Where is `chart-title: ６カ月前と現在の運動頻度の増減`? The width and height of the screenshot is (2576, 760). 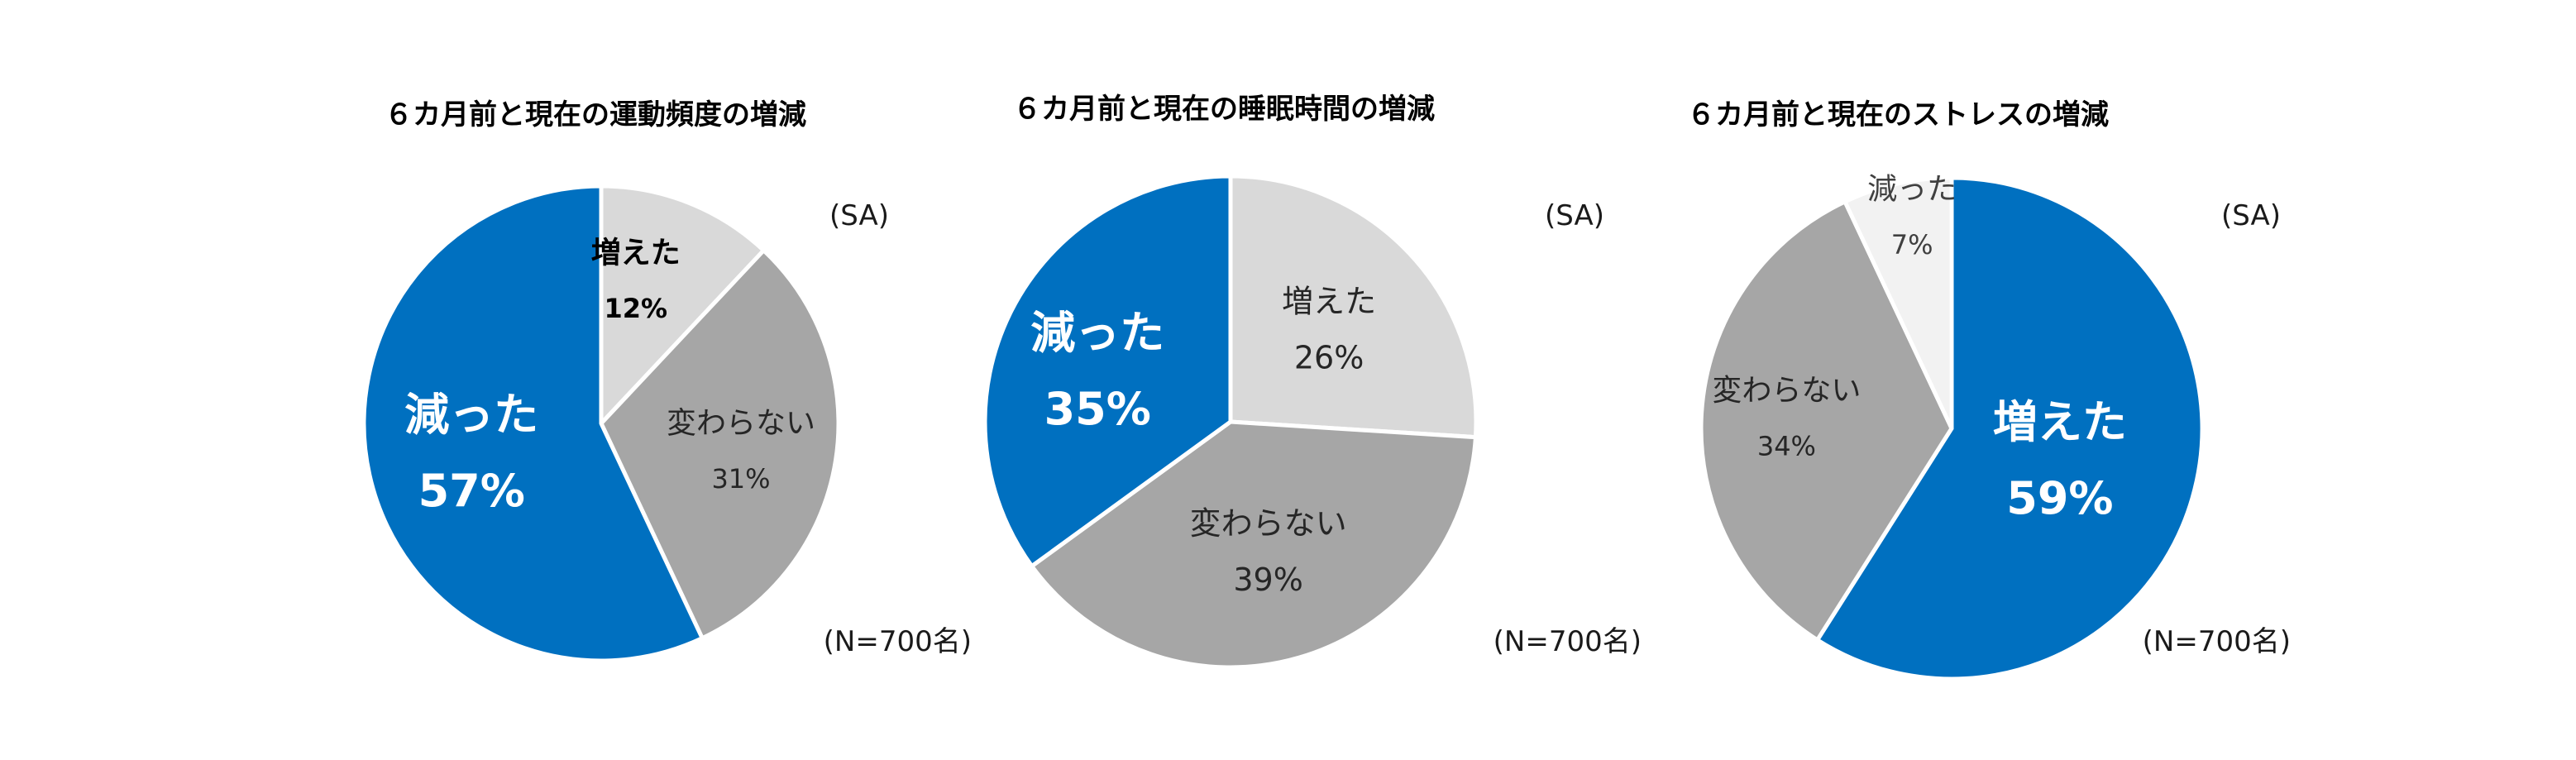
chart-title: ６カ月前と現在の運動頻度の増減 is located at coordinates (595, 114).